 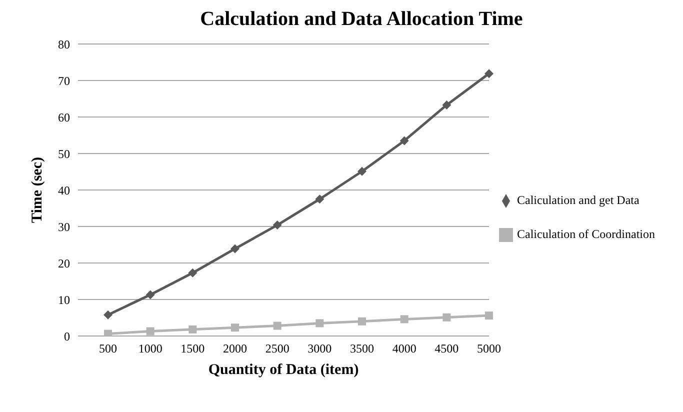 What do you see at coordinates (67, 336) in the screenshot?
I see `y-tick-label: 0` at bounding box center [67, 336].